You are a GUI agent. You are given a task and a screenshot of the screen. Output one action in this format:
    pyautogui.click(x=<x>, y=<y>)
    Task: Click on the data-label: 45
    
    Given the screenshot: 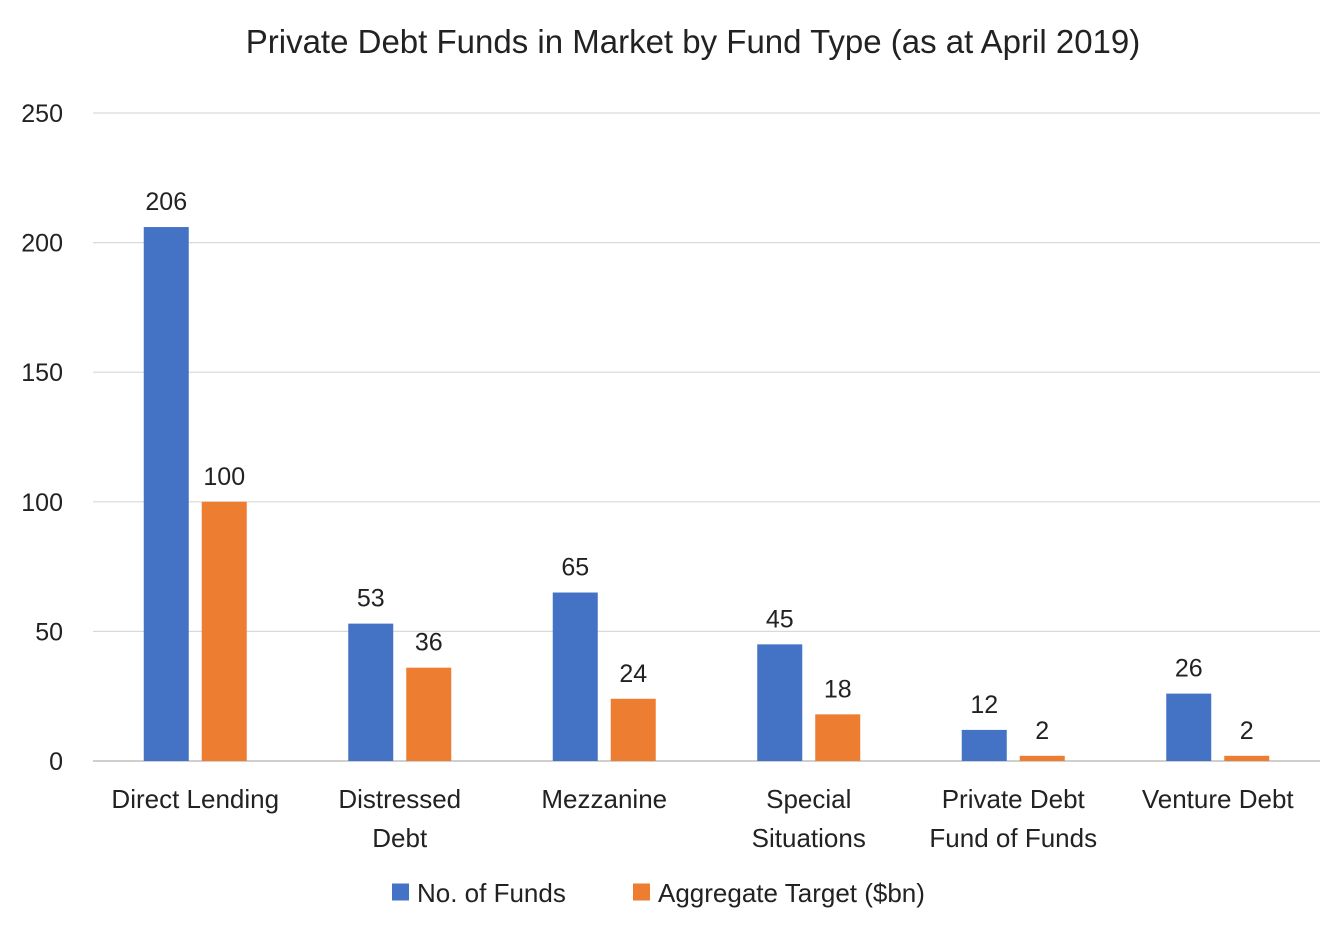 What is the action you would take?
    pyautogui.click(x=780, y=619)
    